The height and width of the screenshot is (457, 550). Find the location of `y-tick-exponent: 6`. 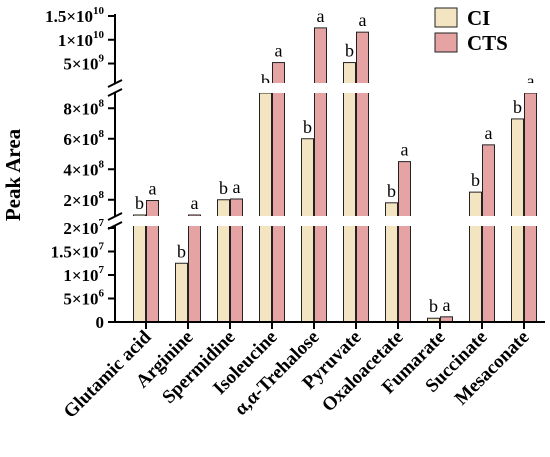

y-tick-exponent: 6 is located at coordinates (102, 294).